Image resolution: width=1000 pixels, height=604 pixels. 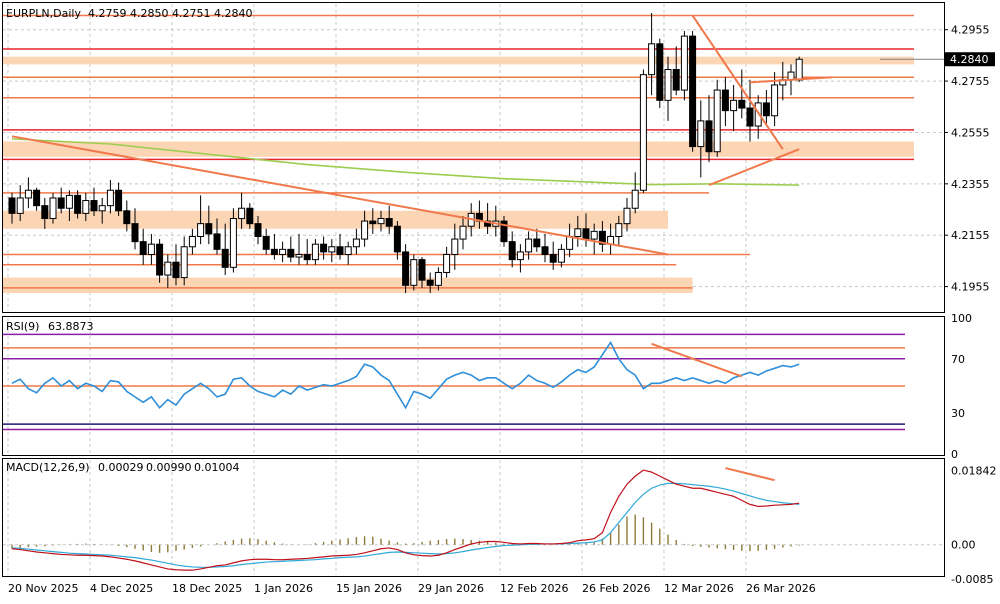 What do you see at coordinates (616, 588) in the screenshot?
I see `x-tick-label: 26 Feb 2026` at bounding box center [616, 588].